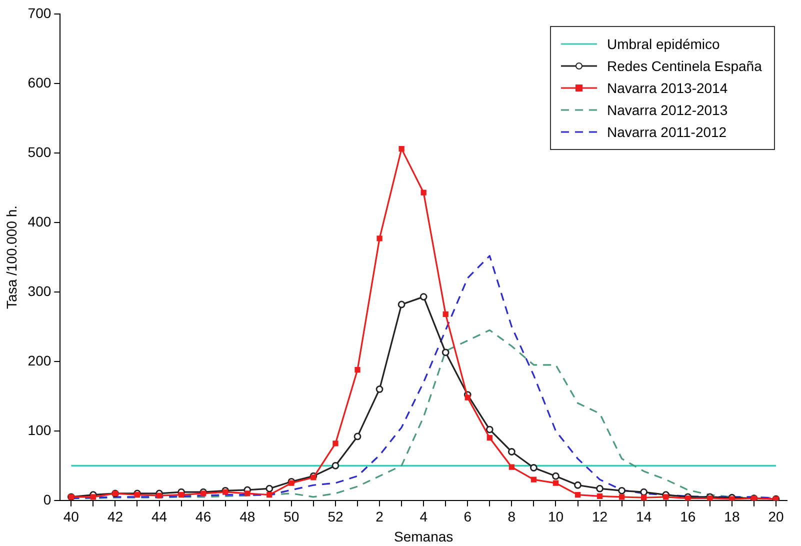 Image resolution: width=801 pixels, height=546 pixels. I want to click on x-tick-label: 12, so click(600, 516).